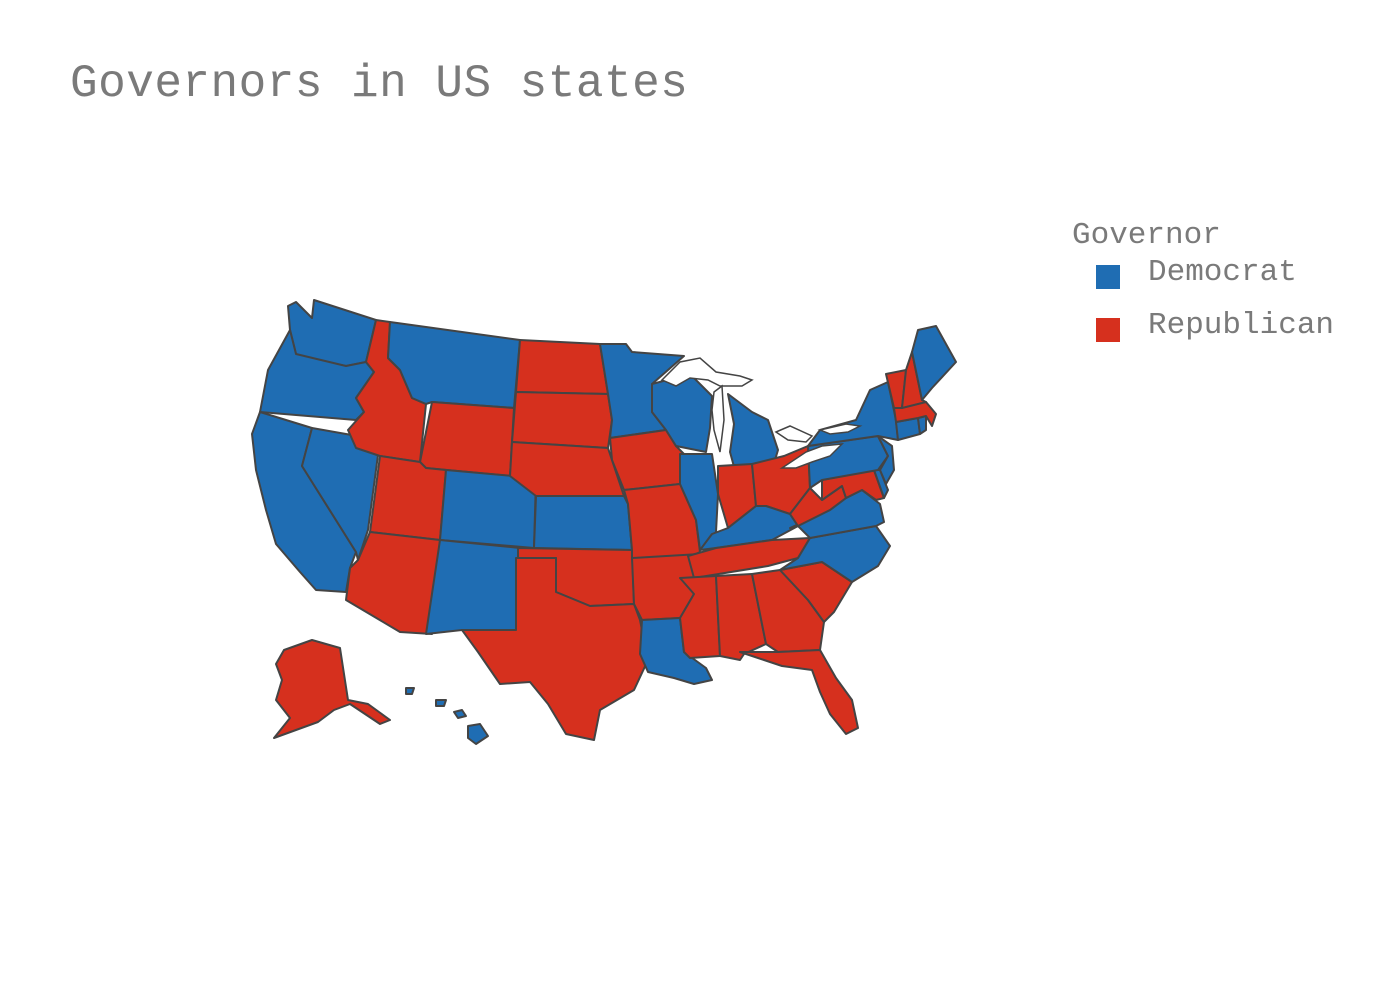  I want to click on legend-swatch-democrat, so click(1108, 277).